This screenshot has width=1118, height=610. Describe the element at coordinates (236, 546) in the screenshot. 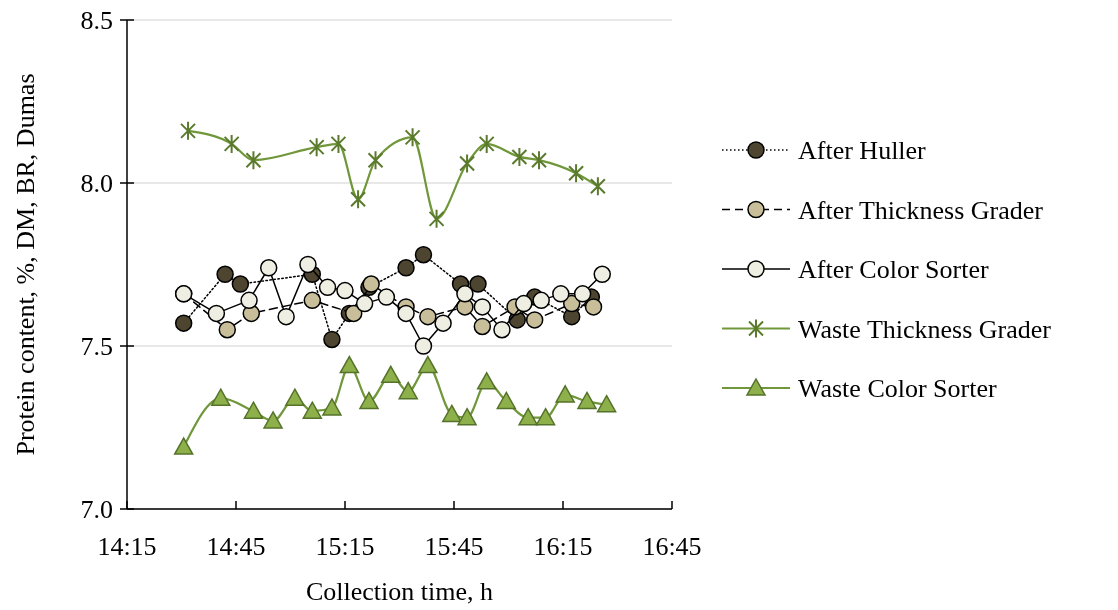

I see `x-tick-label: 14:45` at that location.